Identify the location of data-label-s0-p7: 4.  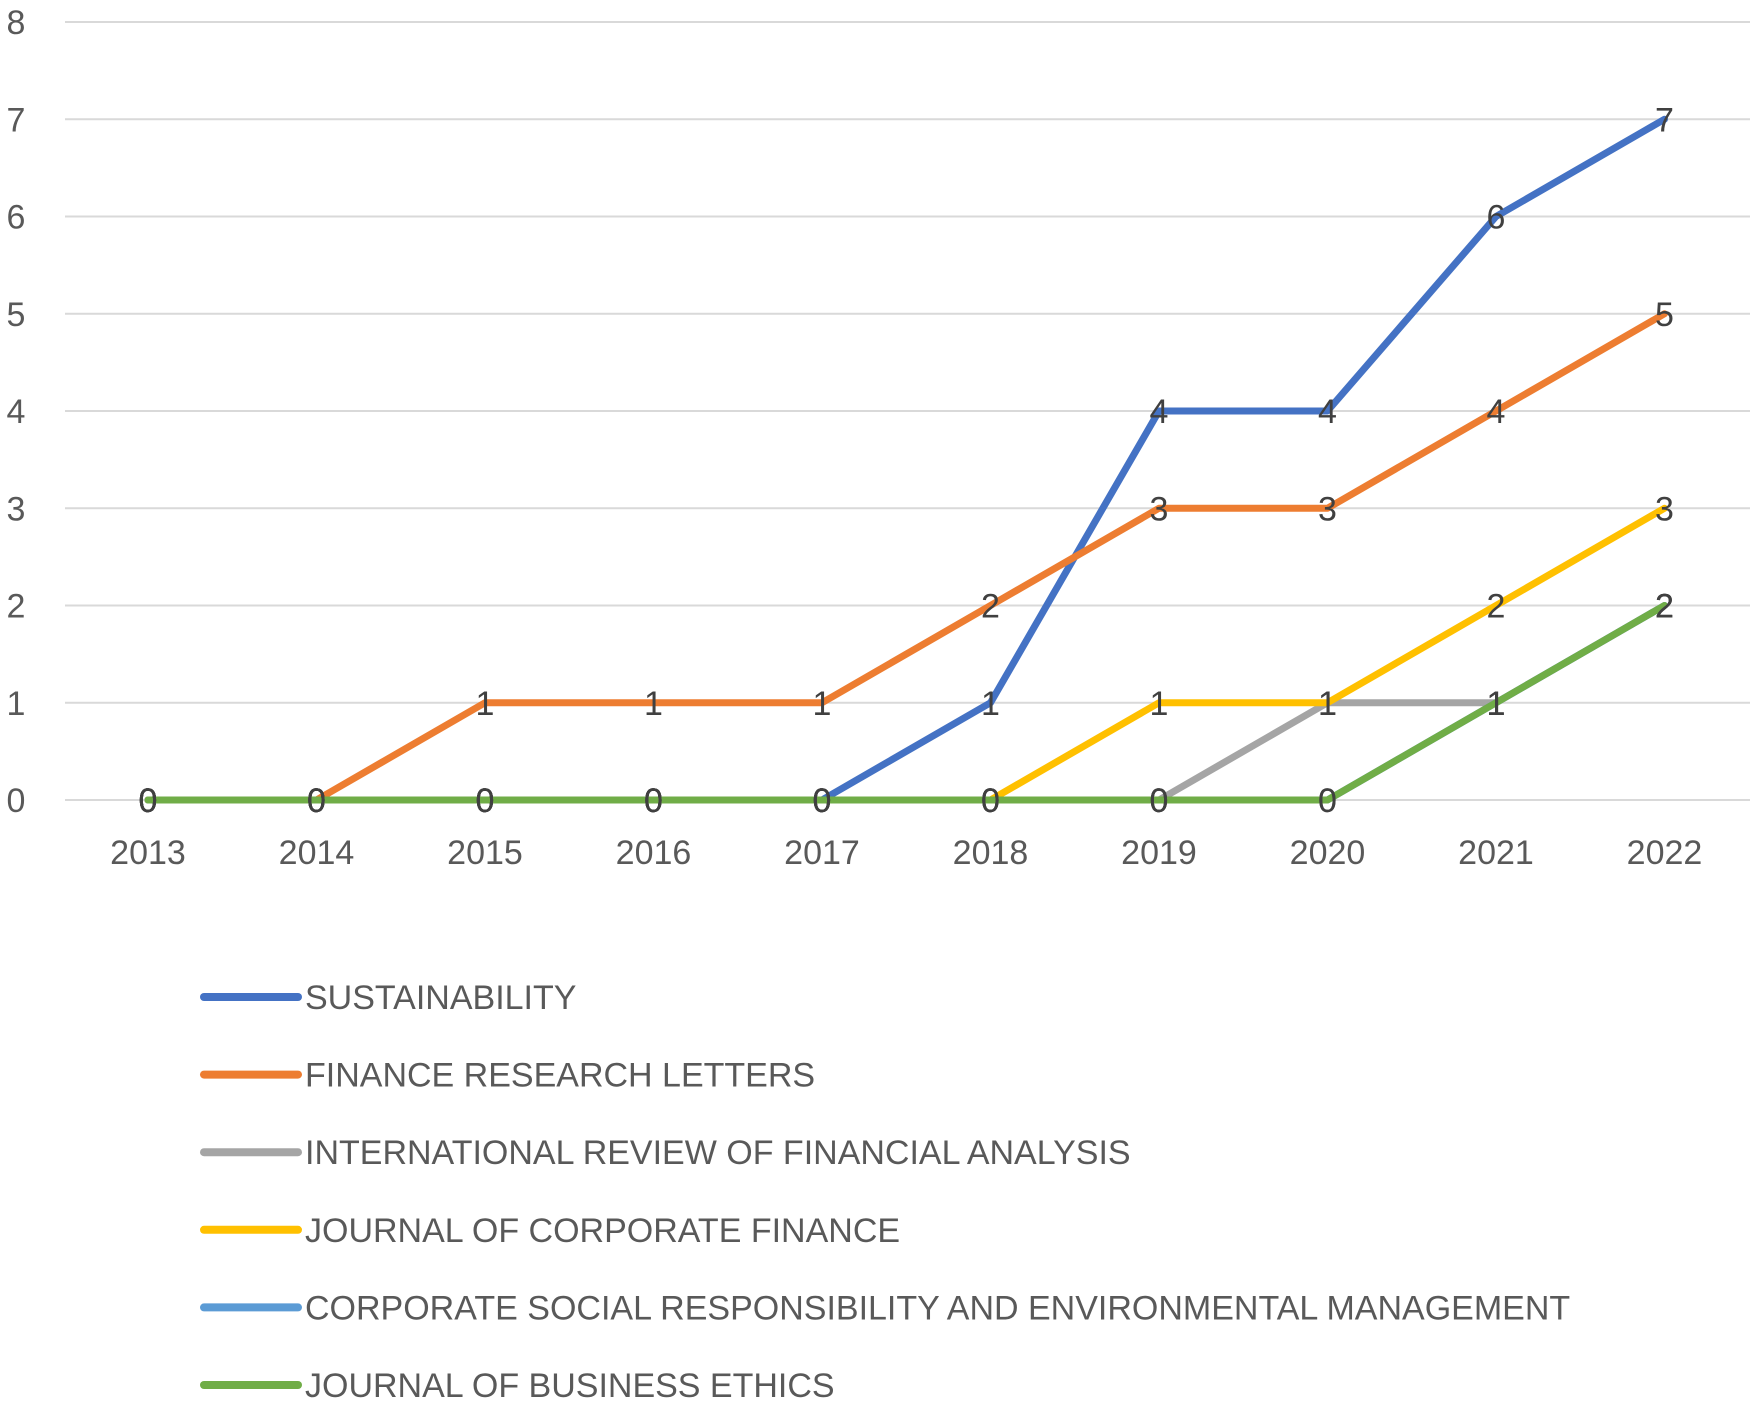
(1327, 412).